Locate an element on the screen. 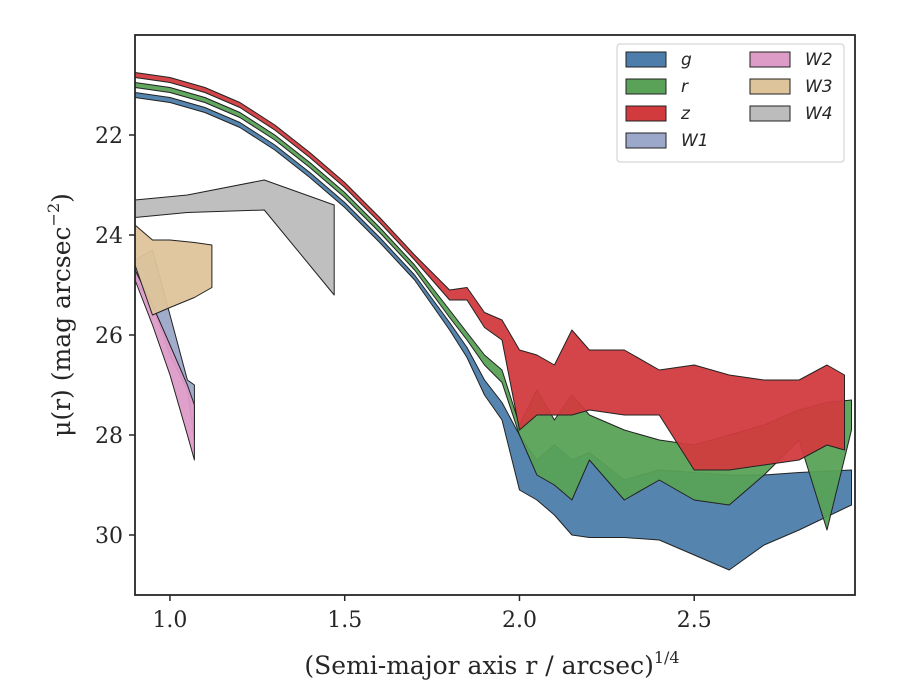 The width and height of the screenshot is (900, 700). legend-label-r: r is located at coordinates (685, 87).